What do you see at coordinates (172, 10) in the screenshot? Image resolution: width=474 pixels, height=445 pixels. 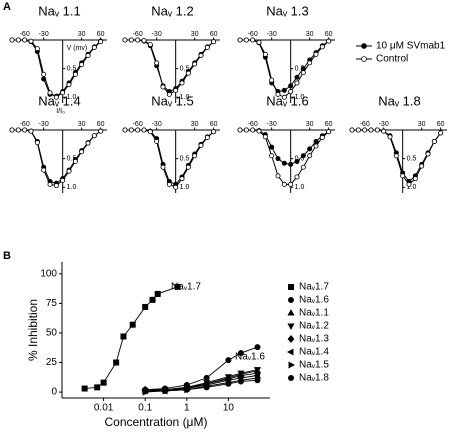 I see `chart-title: Naᵥ 1.2` at bounding box center [172, 10].